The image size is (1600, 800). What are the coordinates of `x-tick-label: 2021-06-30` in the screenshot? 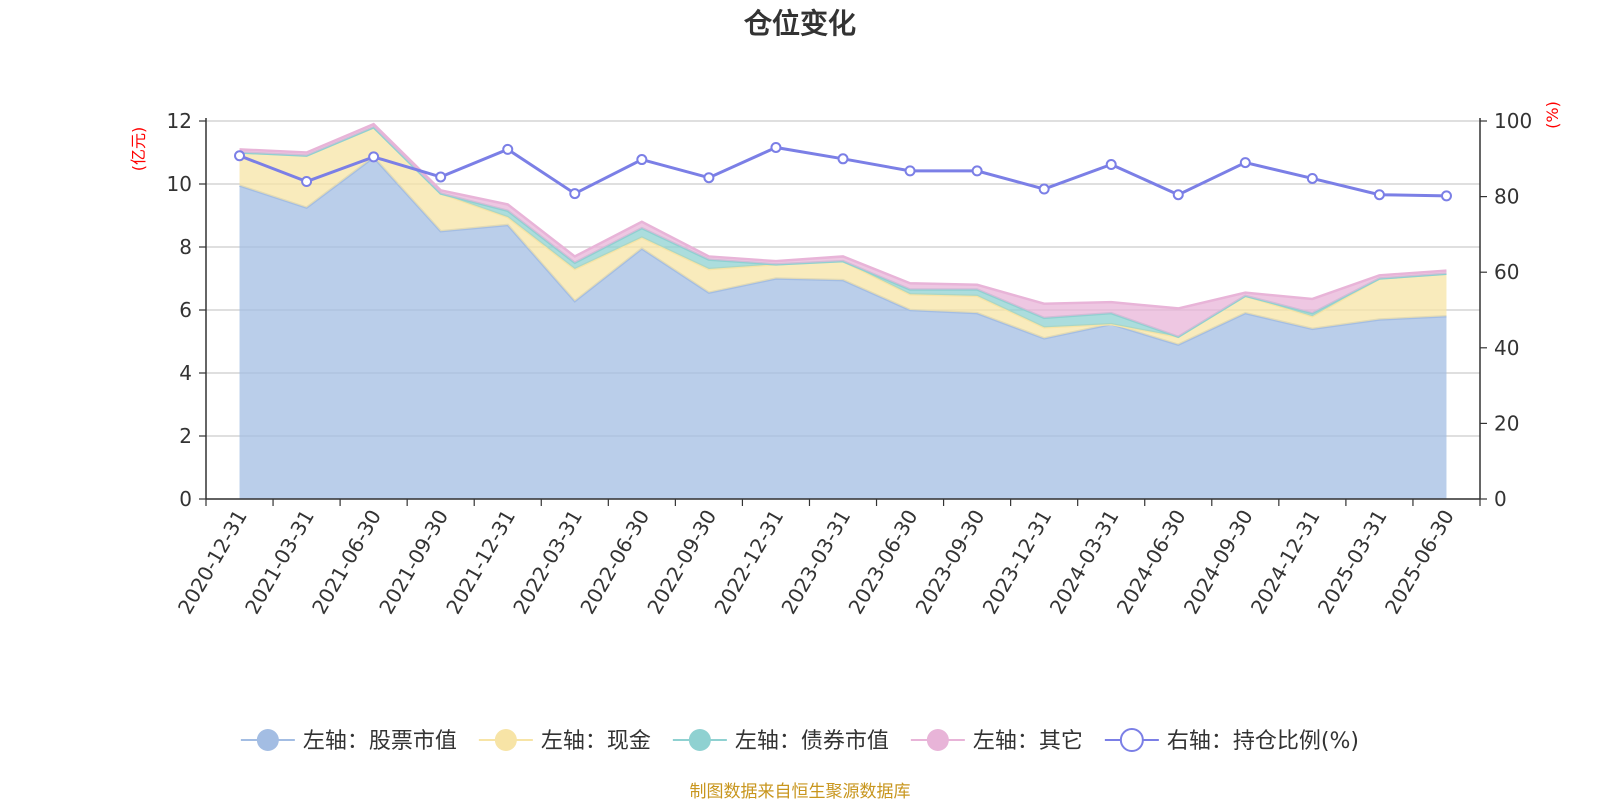 It's located at (346, 562).